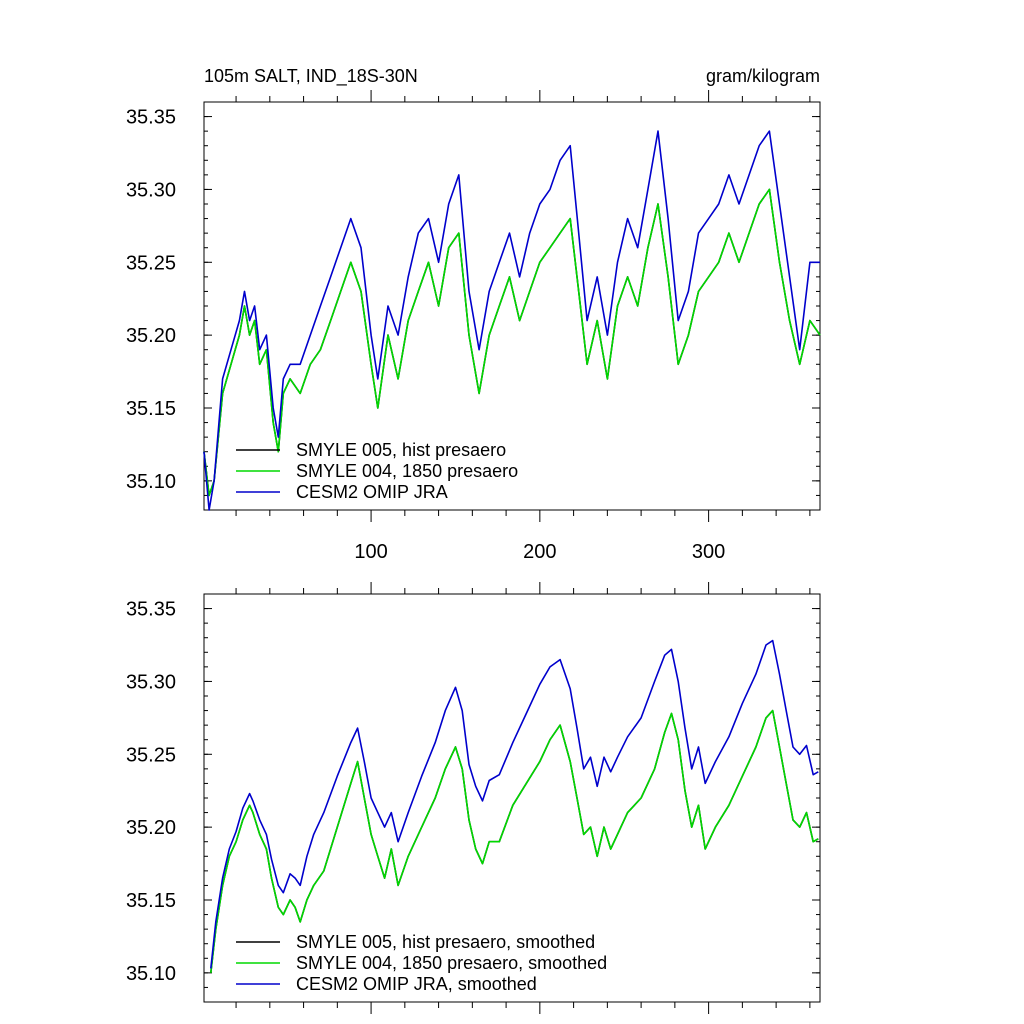  Describe the element at coordinates (407, 471) in the screenshot. I see `legend-label: SMYLE 004, 1850 presaero` at that location.